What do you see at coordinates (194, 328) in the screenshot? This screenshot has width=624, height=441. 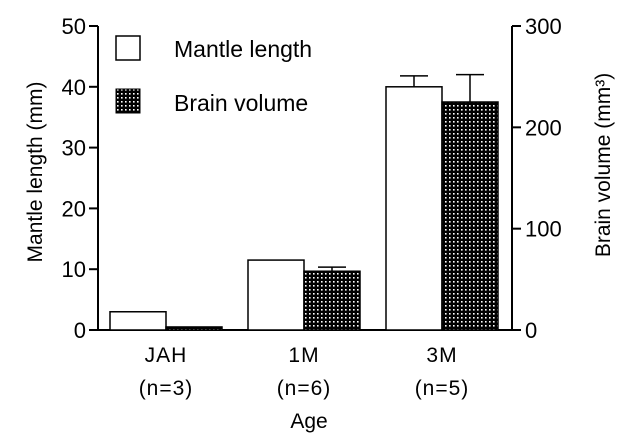 I see `bar-brain-volume-jah` at bounding box center [194, 328].